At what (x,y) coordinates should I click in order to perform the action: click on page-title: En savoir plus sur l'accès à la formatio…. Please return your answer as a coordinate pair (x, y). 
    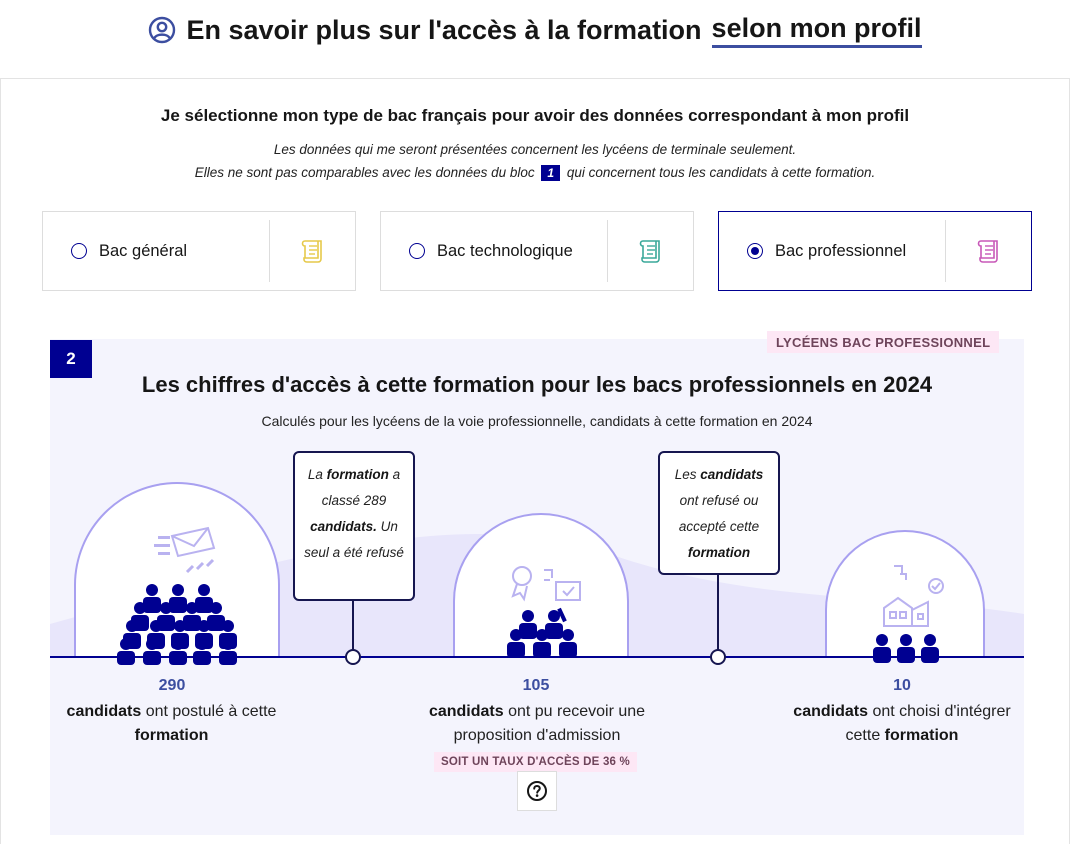
    Looking at the image, I should click on (535, 30).